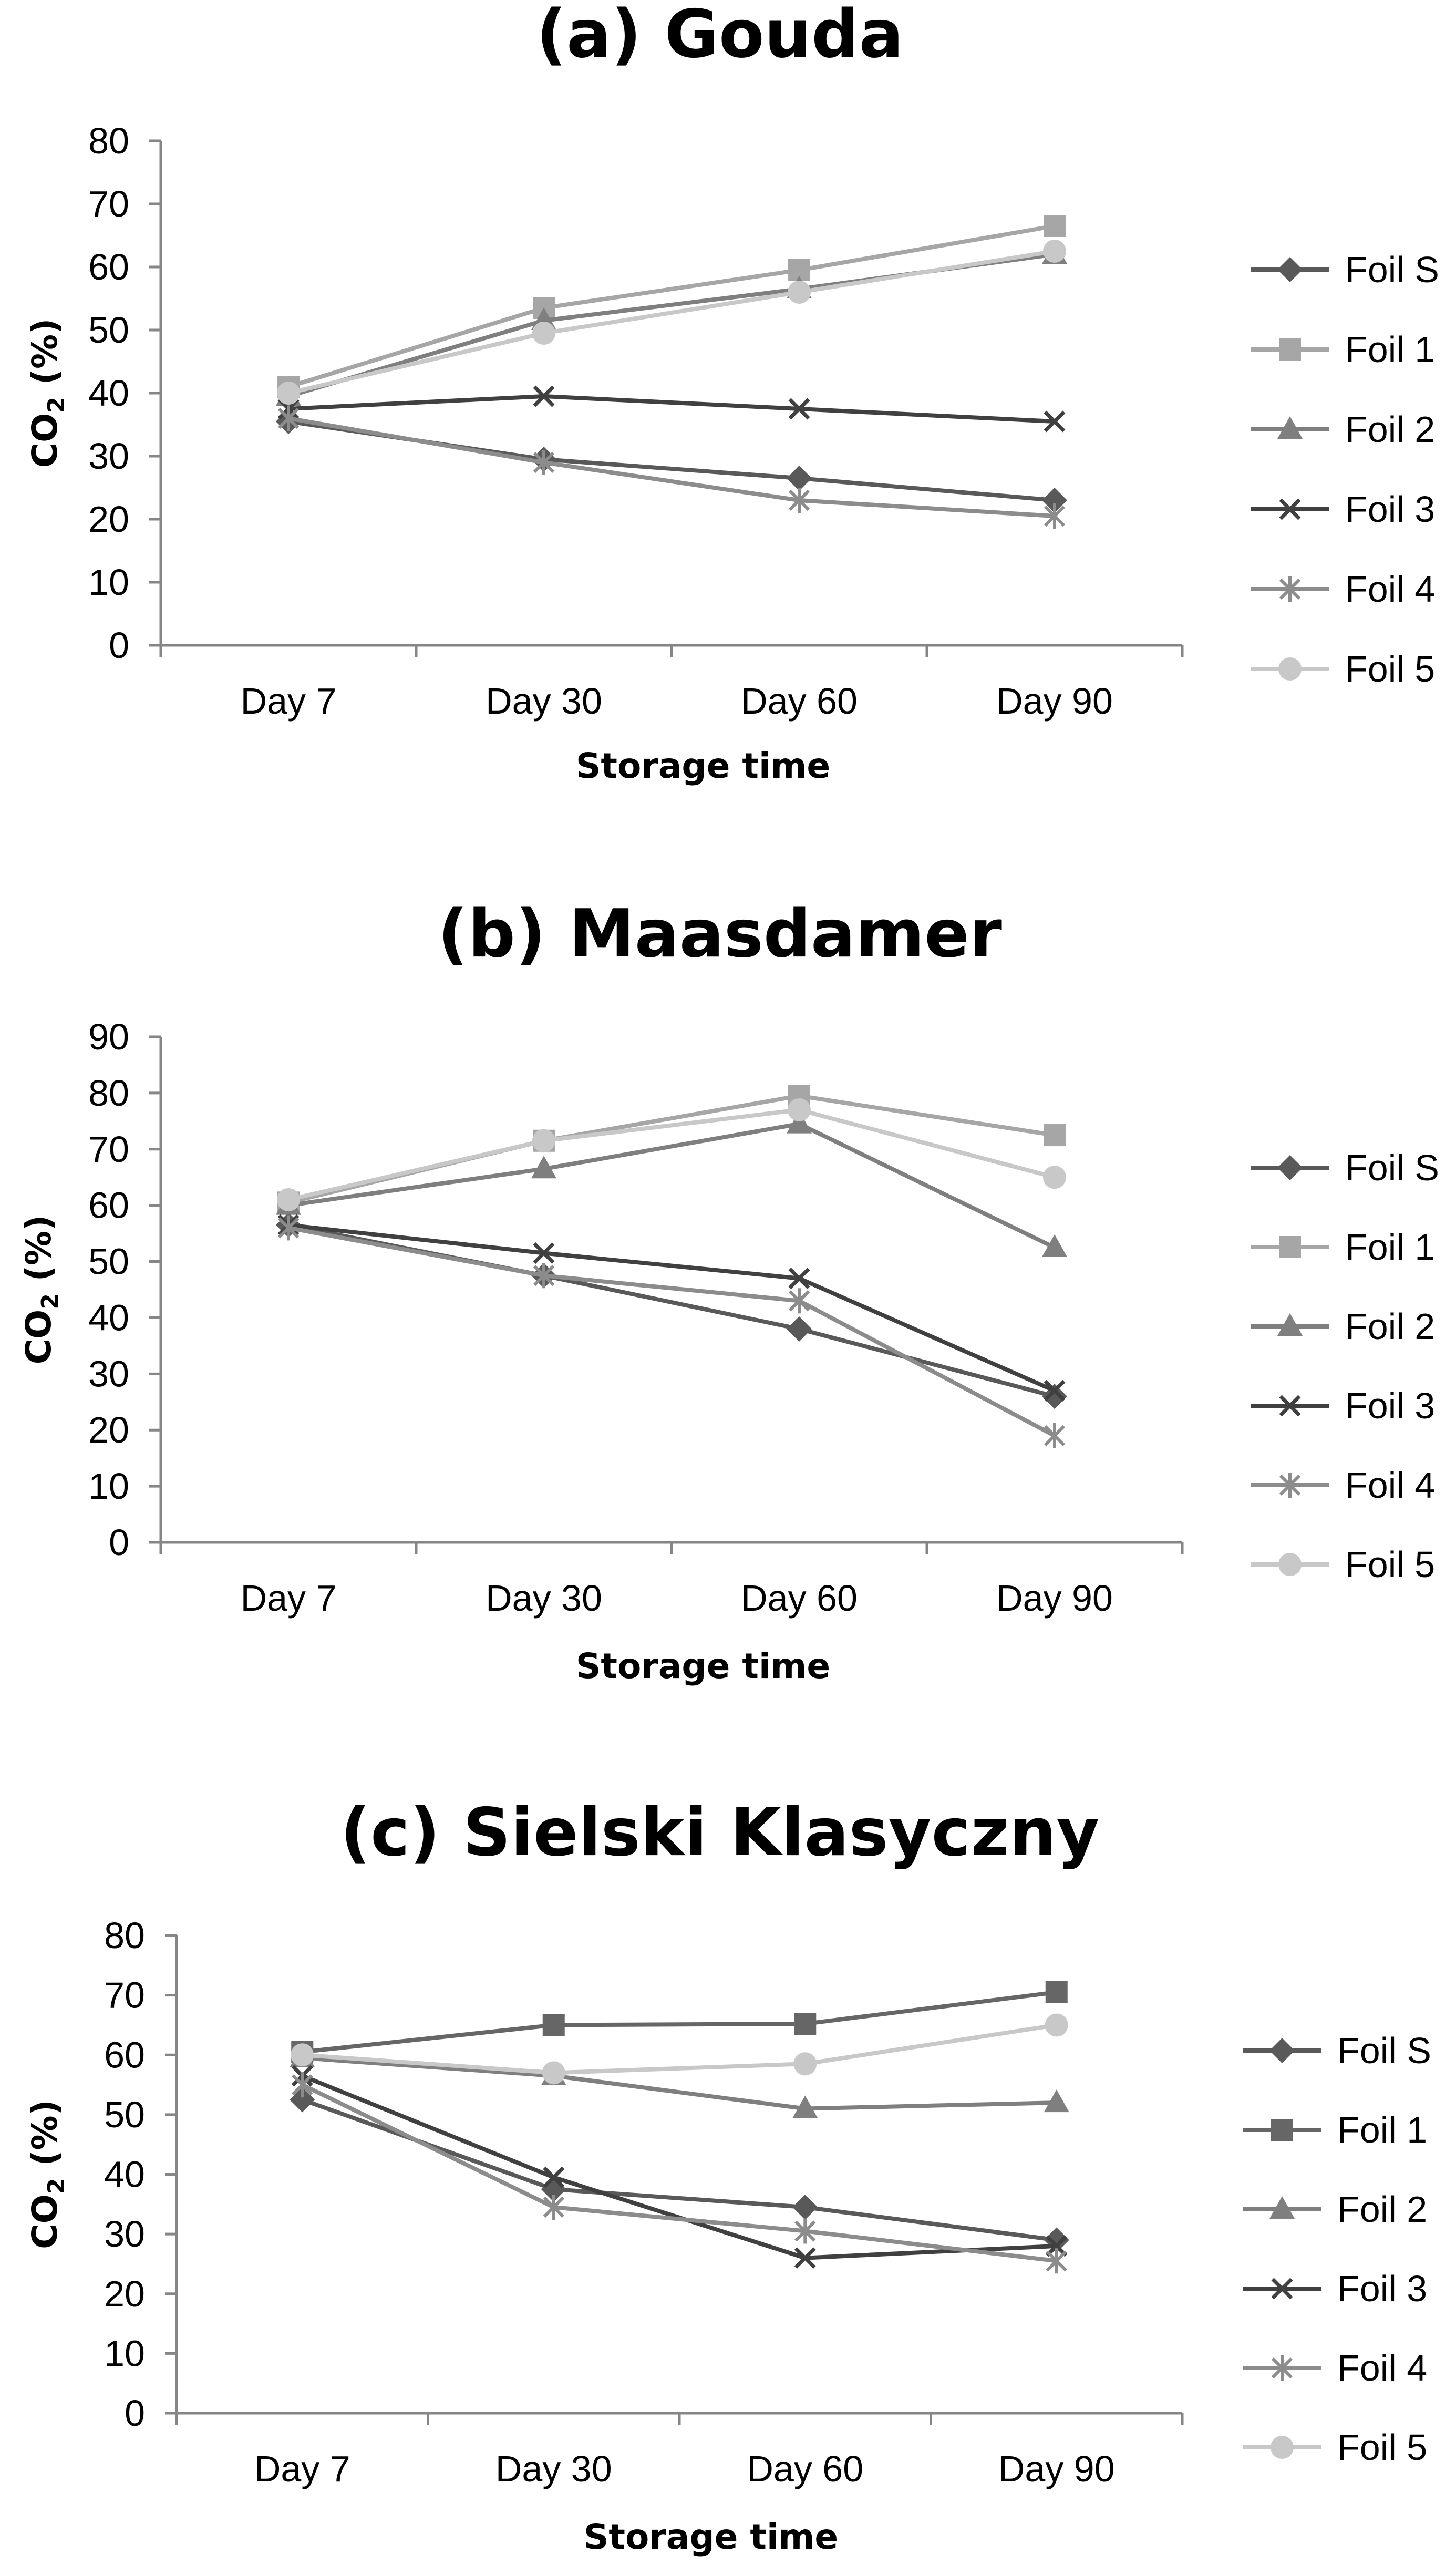 Image resolution: width=1456 pixels, height=2564 pixels. Describe the element at coordinates (124, 1935) in the screenshot. I see `y-tick-label: 80` at that location.